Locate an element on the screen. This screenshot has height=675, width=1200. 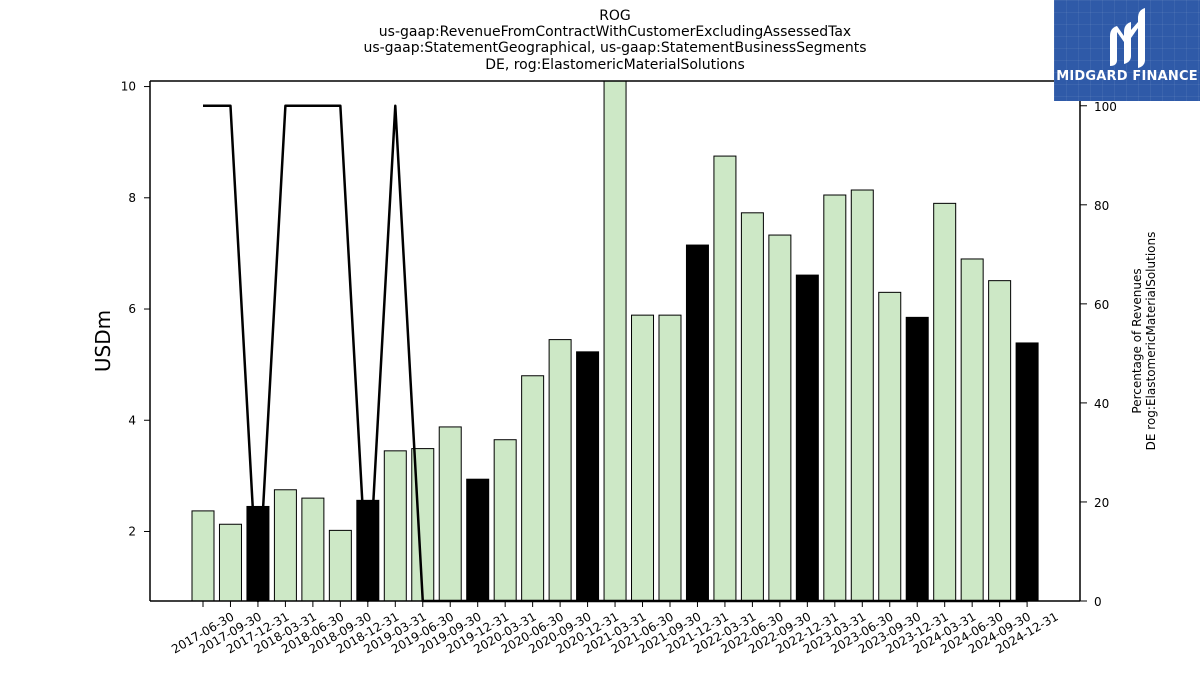
y2-tick-label: 80 is located at coordinates (1101, 206).